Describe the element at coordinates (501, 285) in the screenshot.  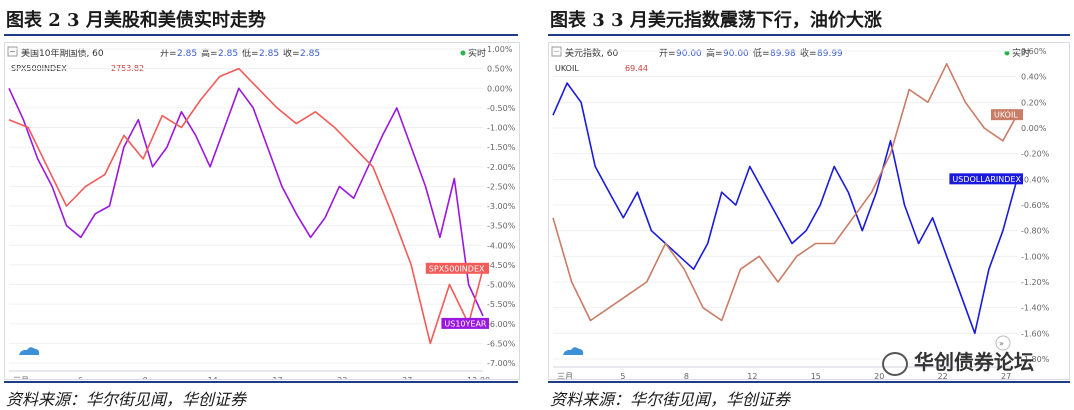
I see `y-tick-label: -5.00%` at that location.